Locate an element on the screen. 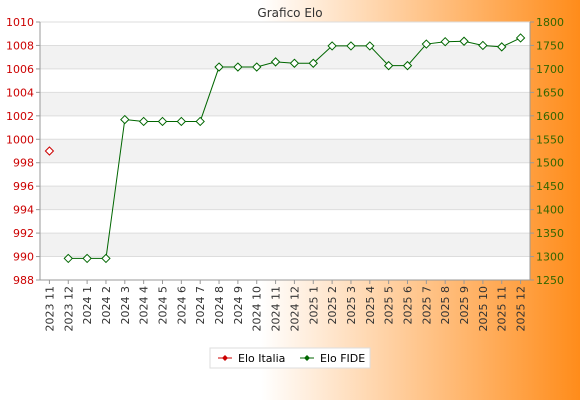 This screenshot has width=580, height=400. y-right-tick-label: 1750 is located at coordinates (550, 45).